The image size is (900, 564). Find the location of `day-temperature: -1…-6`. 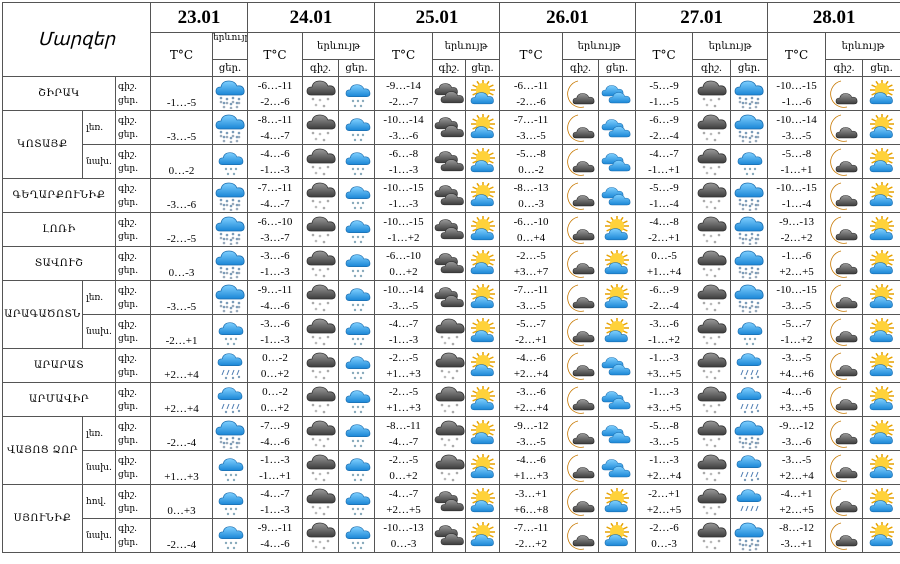

day-temperature: -1…-6 is located at coordinates (796, 101).